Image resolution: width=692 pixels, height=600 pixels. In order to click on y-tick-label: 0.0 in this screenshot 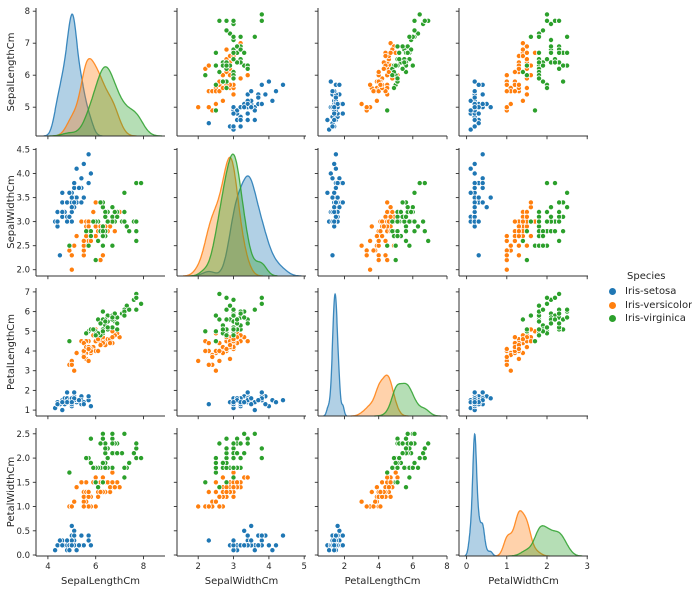, I will do `click(23, 556)`.